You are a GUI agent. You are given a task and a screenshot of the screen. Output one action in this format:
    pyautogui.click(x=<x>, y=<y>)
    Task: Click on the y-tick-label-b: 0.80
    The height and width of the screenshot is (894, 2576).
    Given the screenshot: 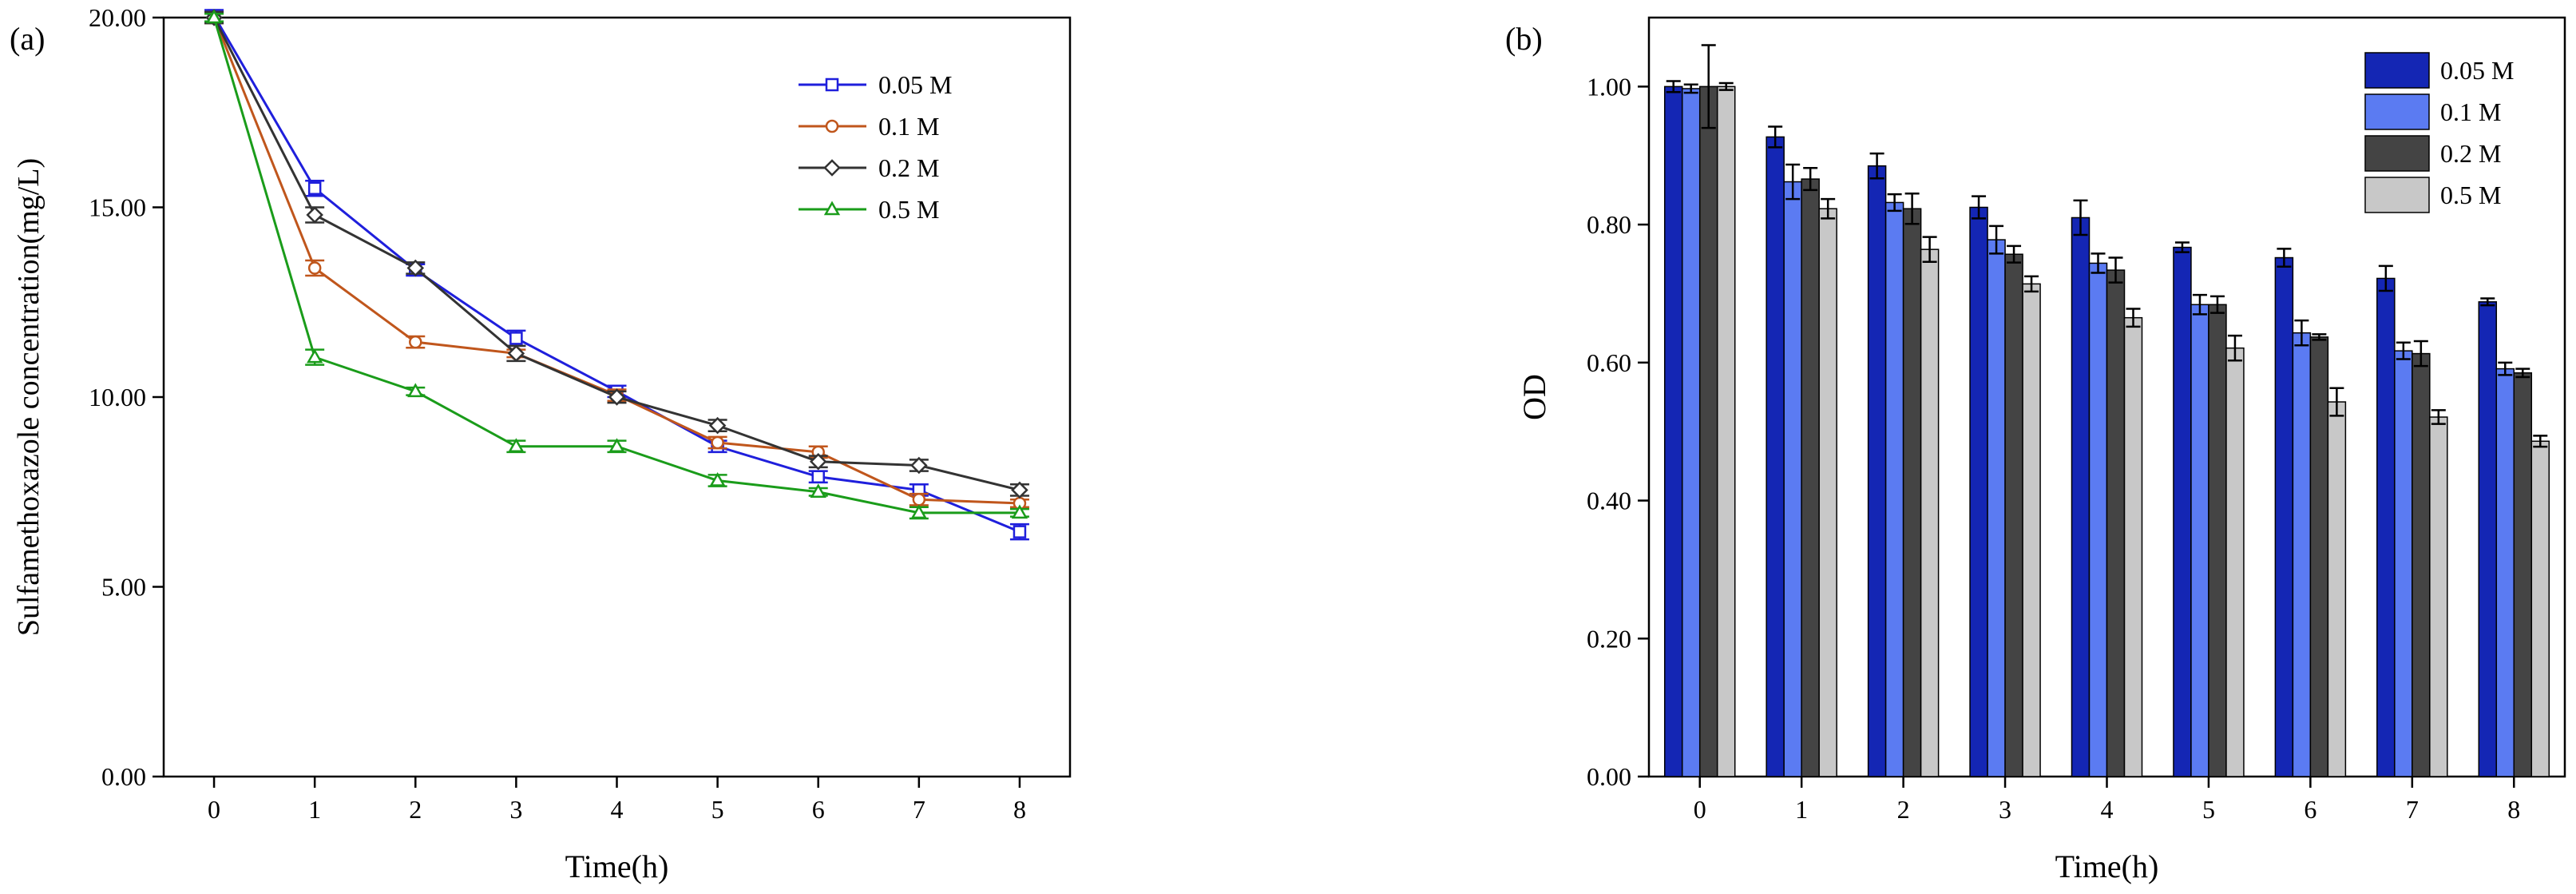 What is the action you would take?
    pyautogui.click(x=1609, y=224)
    